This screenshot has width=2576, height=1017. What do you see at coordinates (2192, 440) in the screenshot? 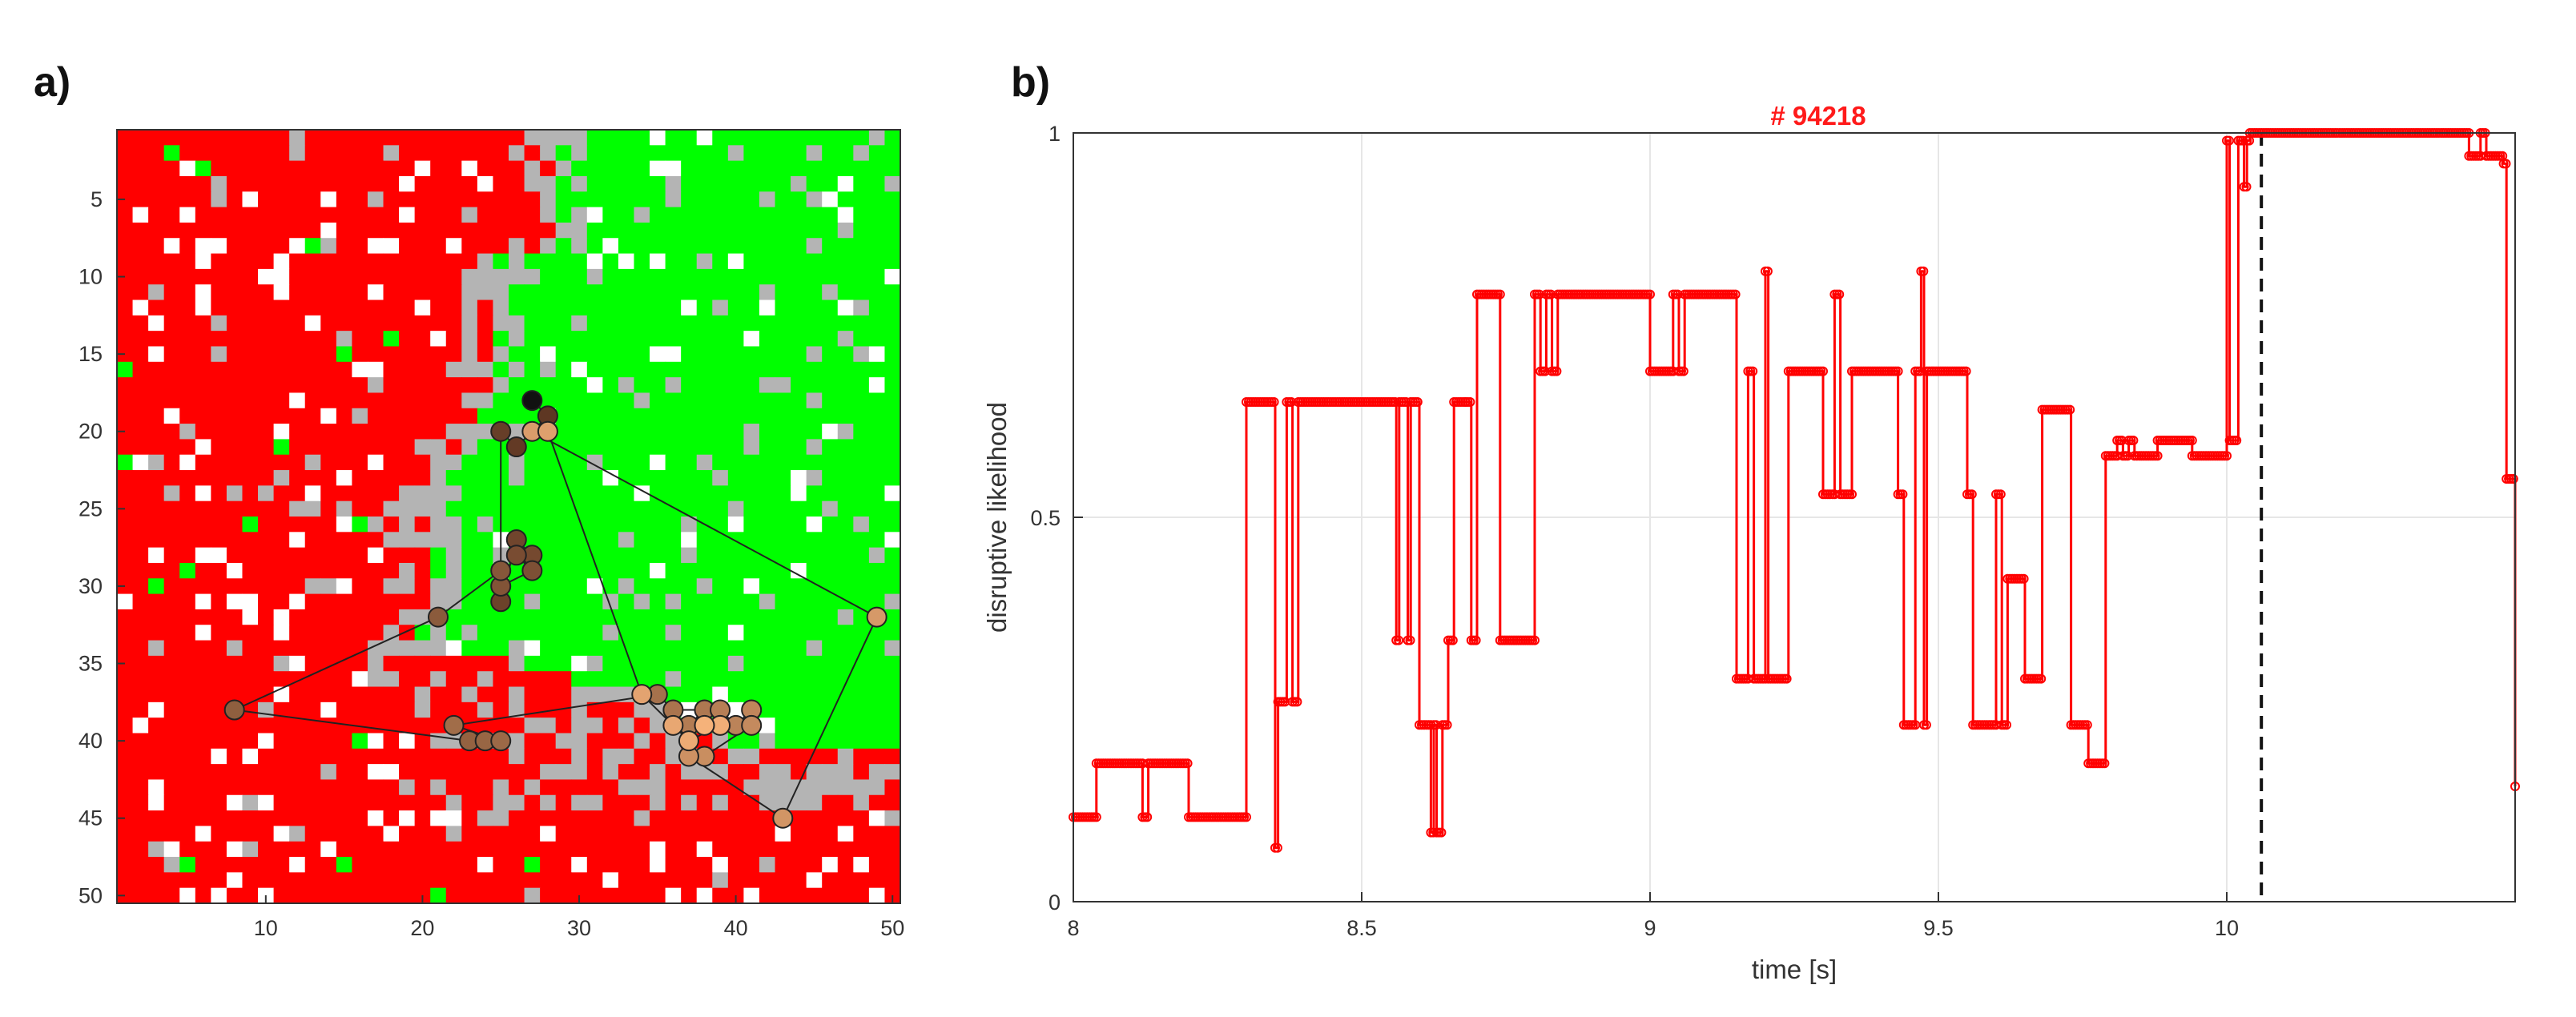
I see `series-point` at bounding box center [2192, 440].